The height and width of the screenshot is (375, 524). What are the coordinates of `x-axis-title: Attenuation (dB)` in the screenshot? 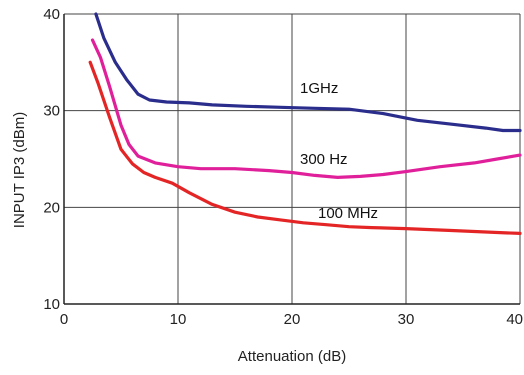 It's located at (292, 356).